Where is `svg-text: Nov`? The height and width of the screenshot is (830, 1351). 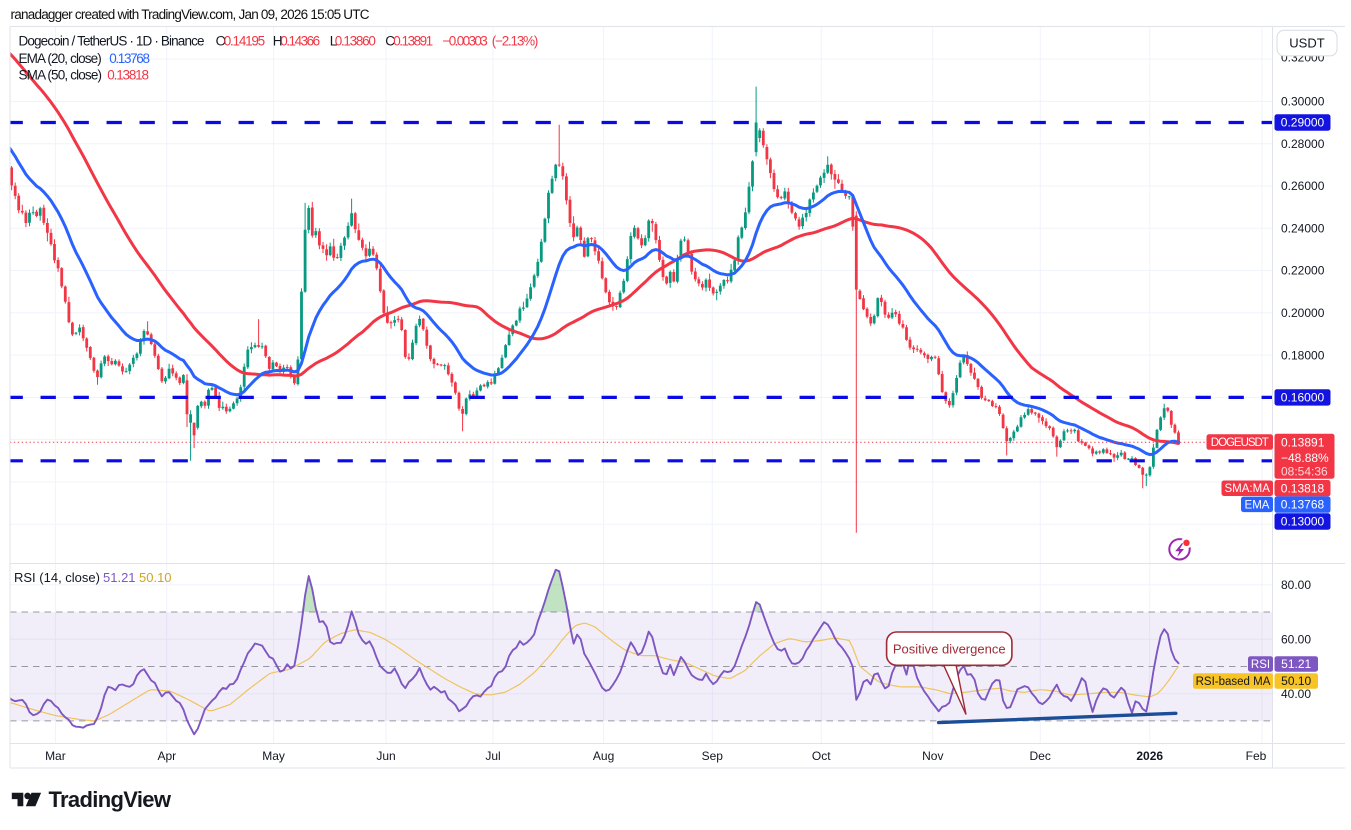 svg-text: Nov is located at coordinates (932, 756).